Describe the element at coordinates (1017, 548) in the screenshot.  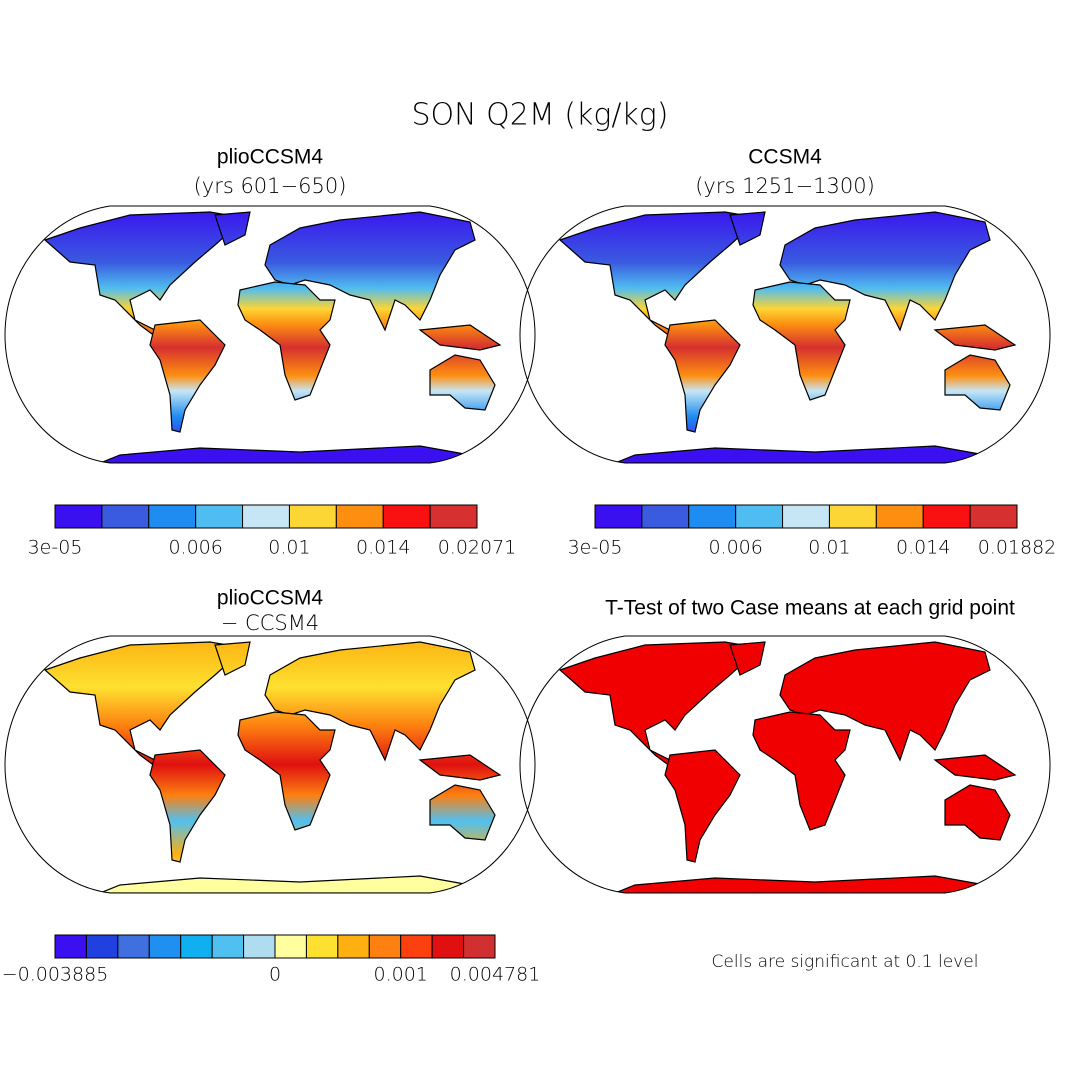
I see `colorbar-label: 0.01882` at that location.